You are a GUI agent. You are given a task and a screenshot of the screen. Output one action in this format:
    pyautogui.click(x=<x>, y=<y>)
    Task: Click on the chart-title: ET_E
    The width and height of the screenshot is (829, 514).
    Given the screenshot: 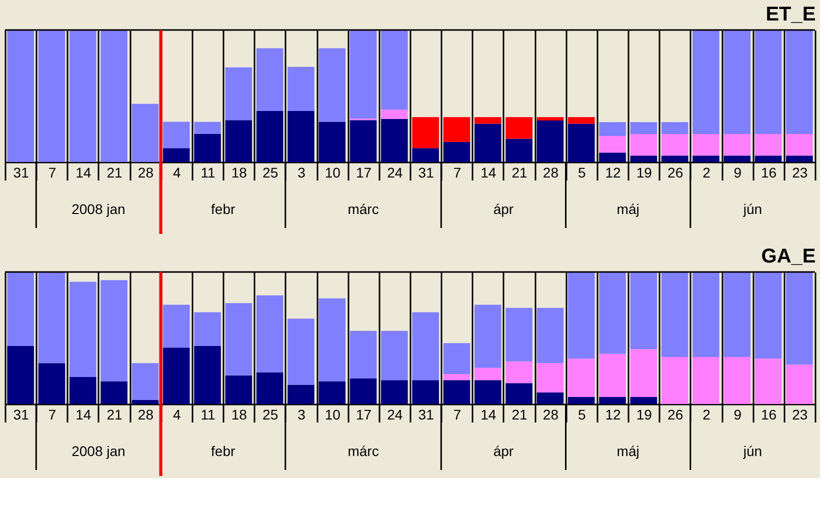 What is the action you would take?
    pyautogui.click(x=791, y=15)
    